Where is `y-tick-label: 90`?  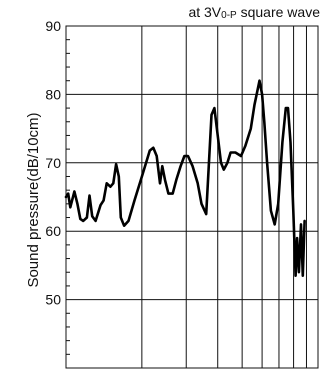
y-tick-label: 90 is located at coordinates (53, 26).